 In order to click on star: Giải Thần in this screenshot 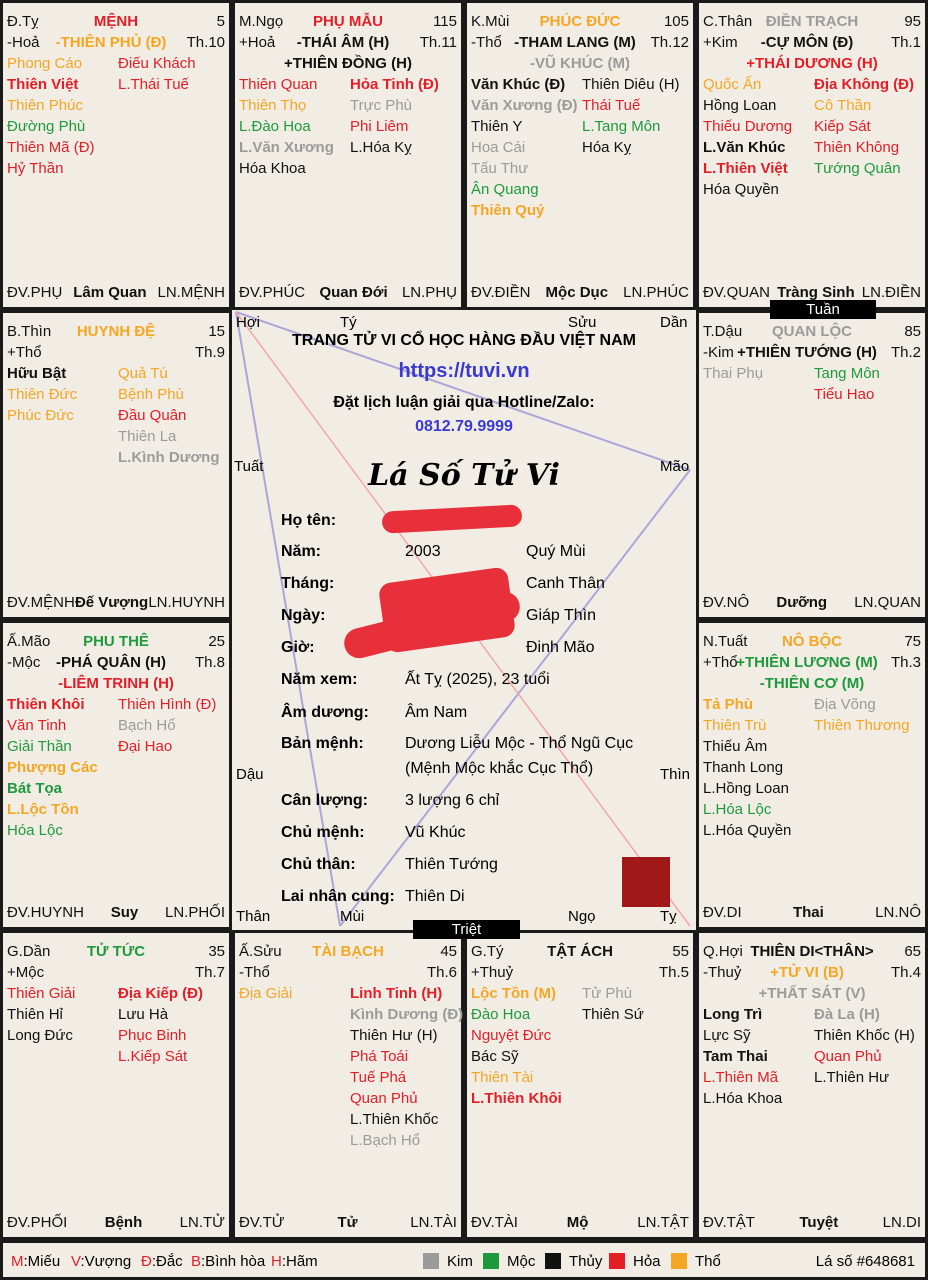, I will do `click(39, 746)`.